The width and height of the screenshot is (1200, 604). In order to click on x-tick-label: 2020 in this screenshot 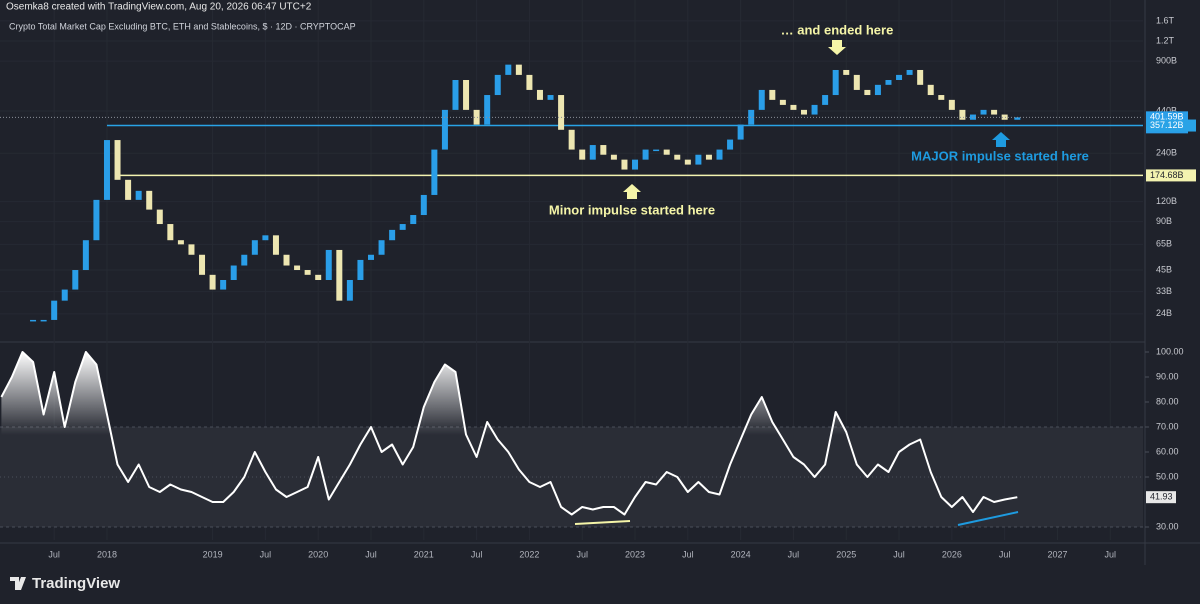, I will do `click(318, 554)`.